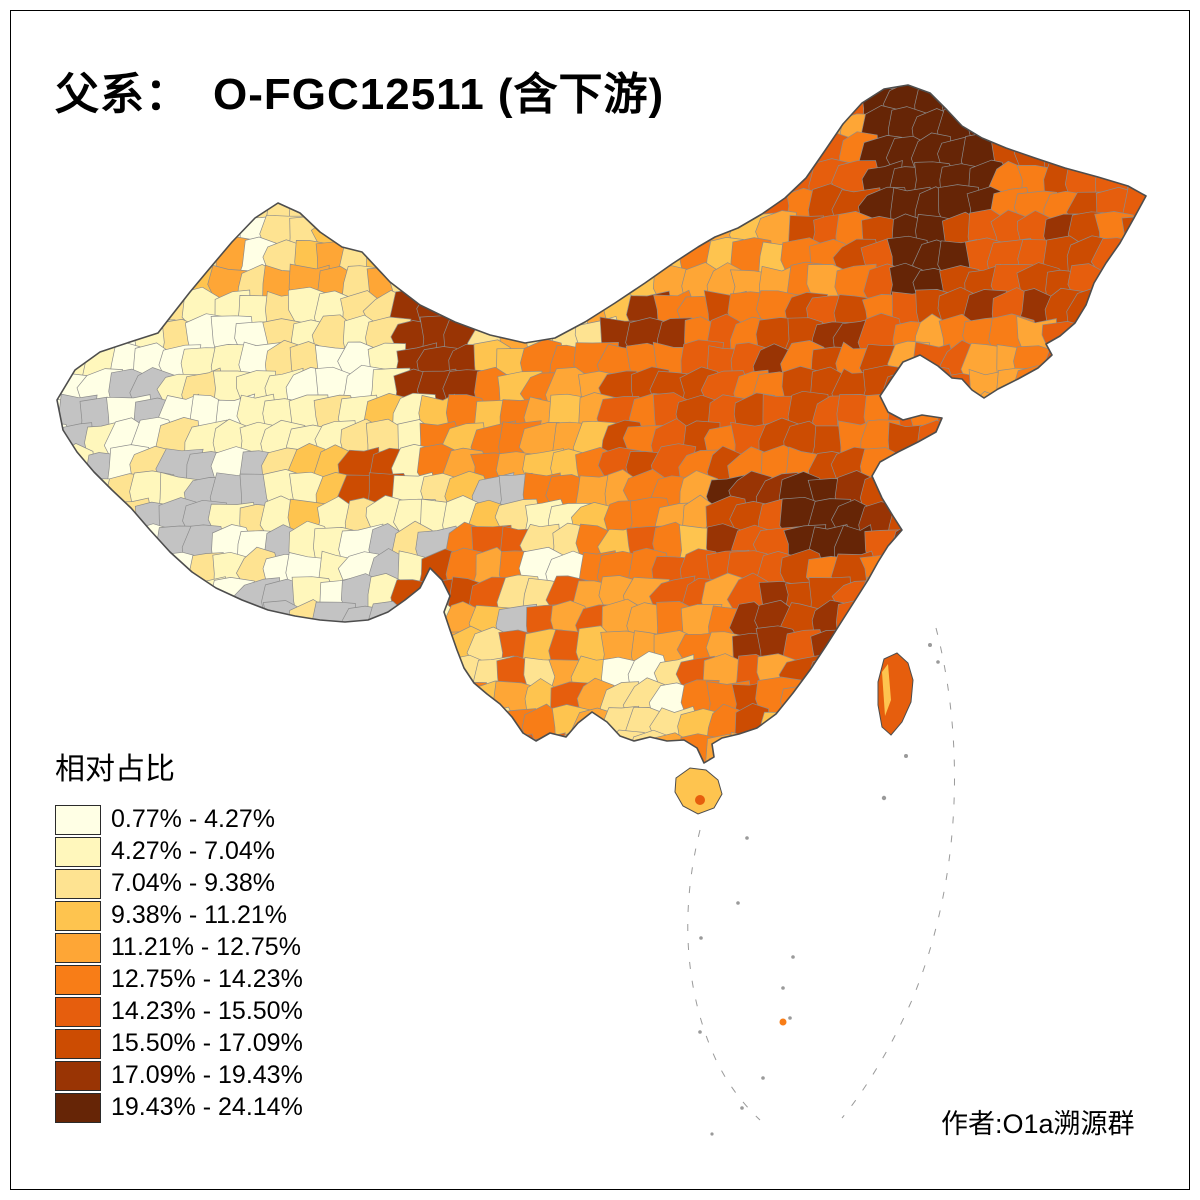  What do you see at coordinates (700, 800) in the screenshot?
I see `hainan-dark-patch` at bounding box center [700, 800].